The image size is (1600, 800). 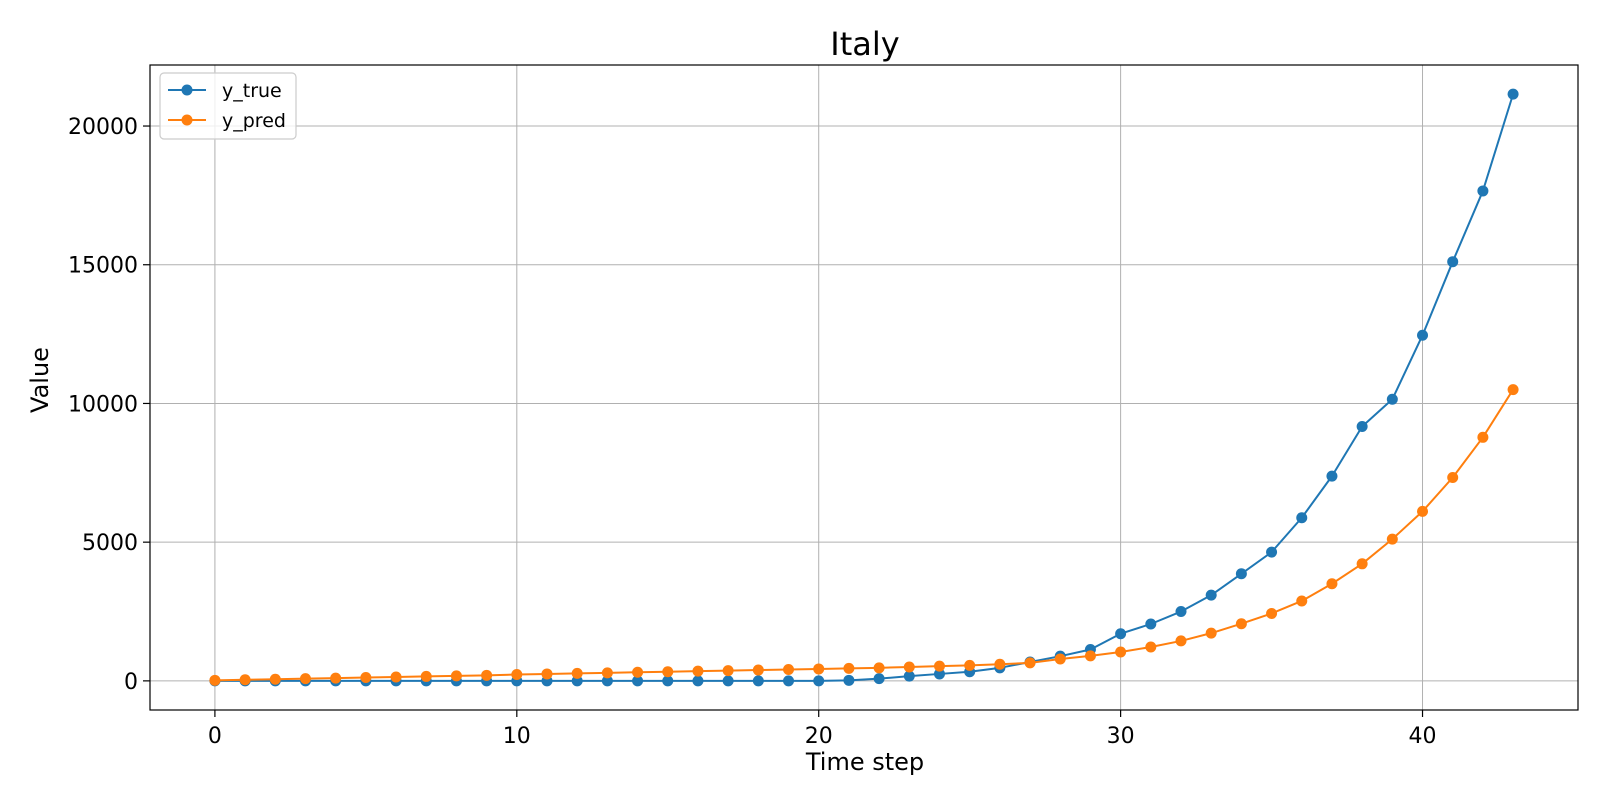 I want to click on legend-label-y-true: y_true, so click(x=252, y=91).